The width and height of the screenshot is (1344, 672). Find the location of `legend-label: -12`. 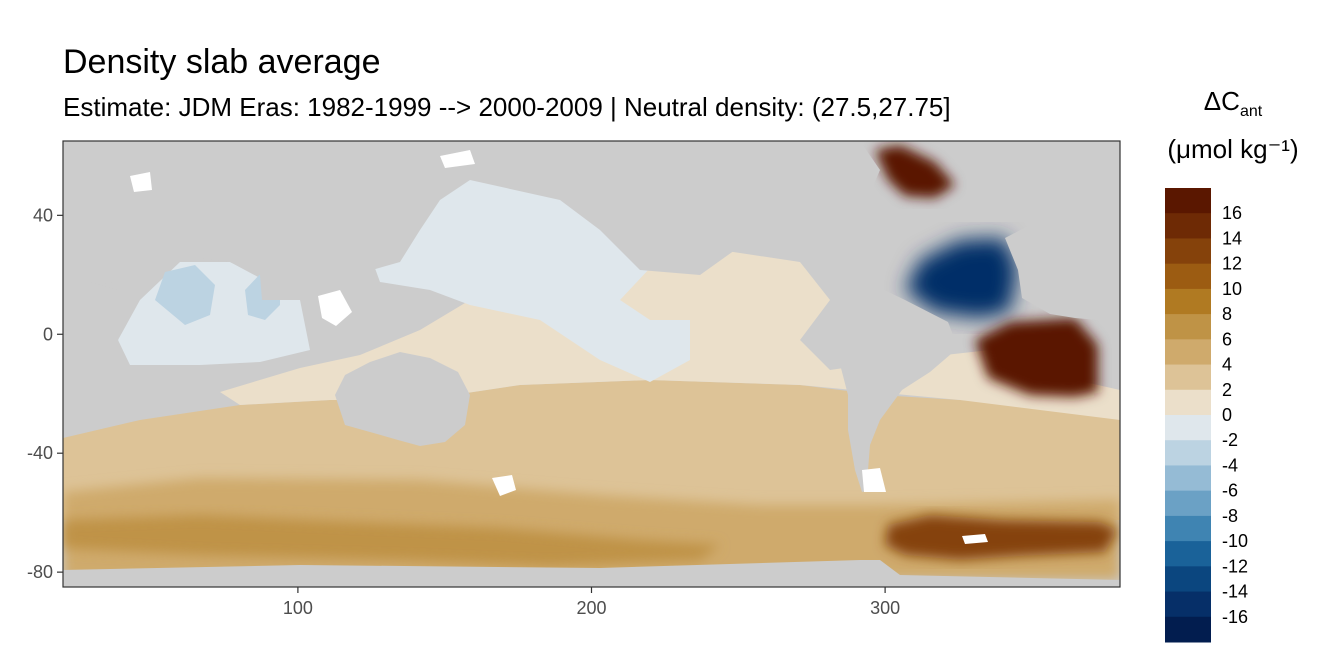

legend-label: -12 is located at coordinates (1235, 566).